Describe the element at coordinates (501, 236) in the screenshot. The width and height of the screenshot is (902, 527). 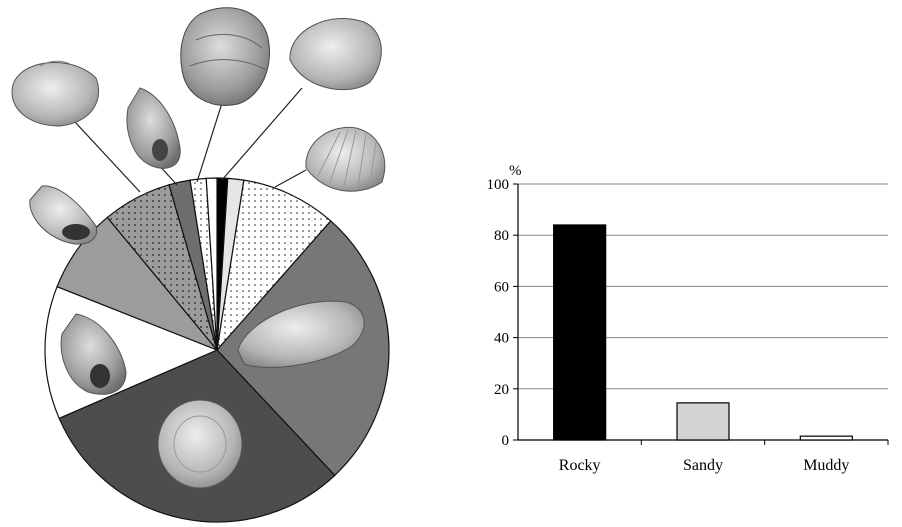
I see `y-tick-label: 80` at that location.